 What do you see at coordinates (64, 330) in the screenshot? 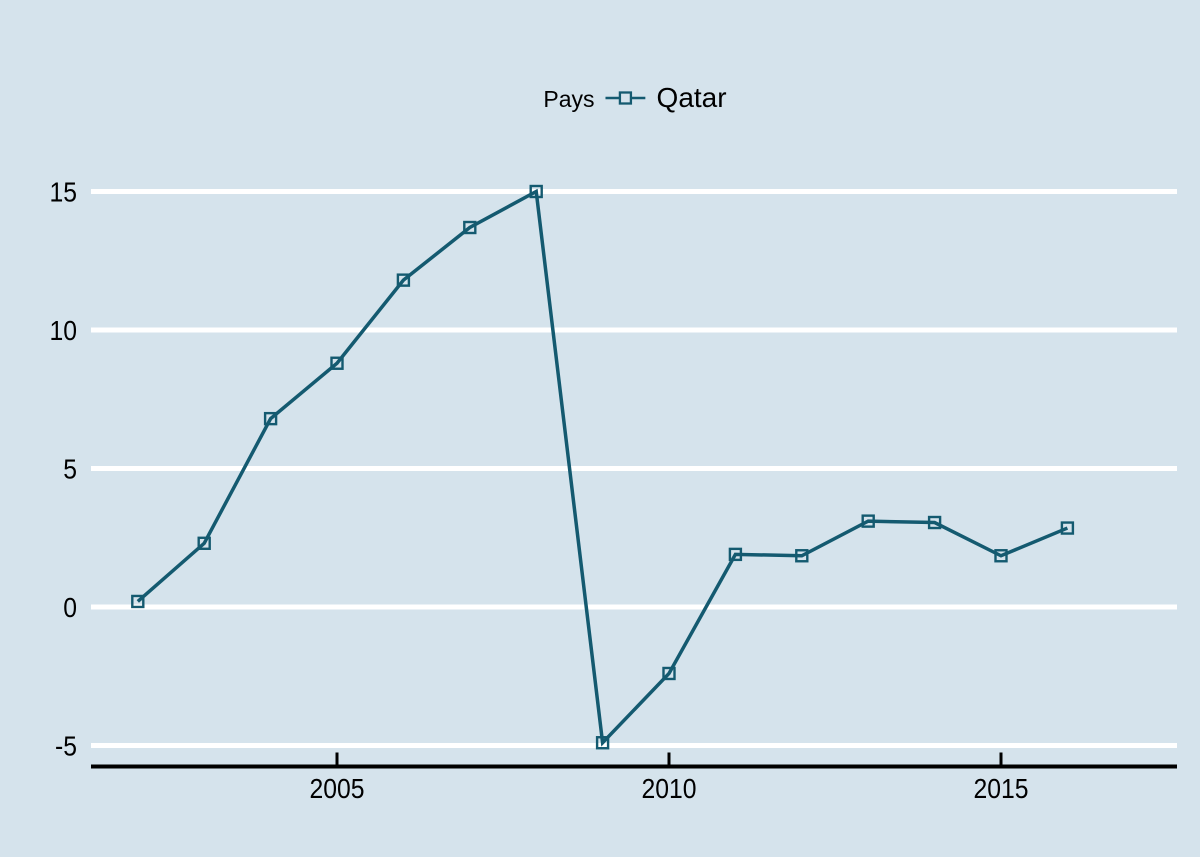
I see `y-tick-label-10: 10` at bounding box center [64, 330].